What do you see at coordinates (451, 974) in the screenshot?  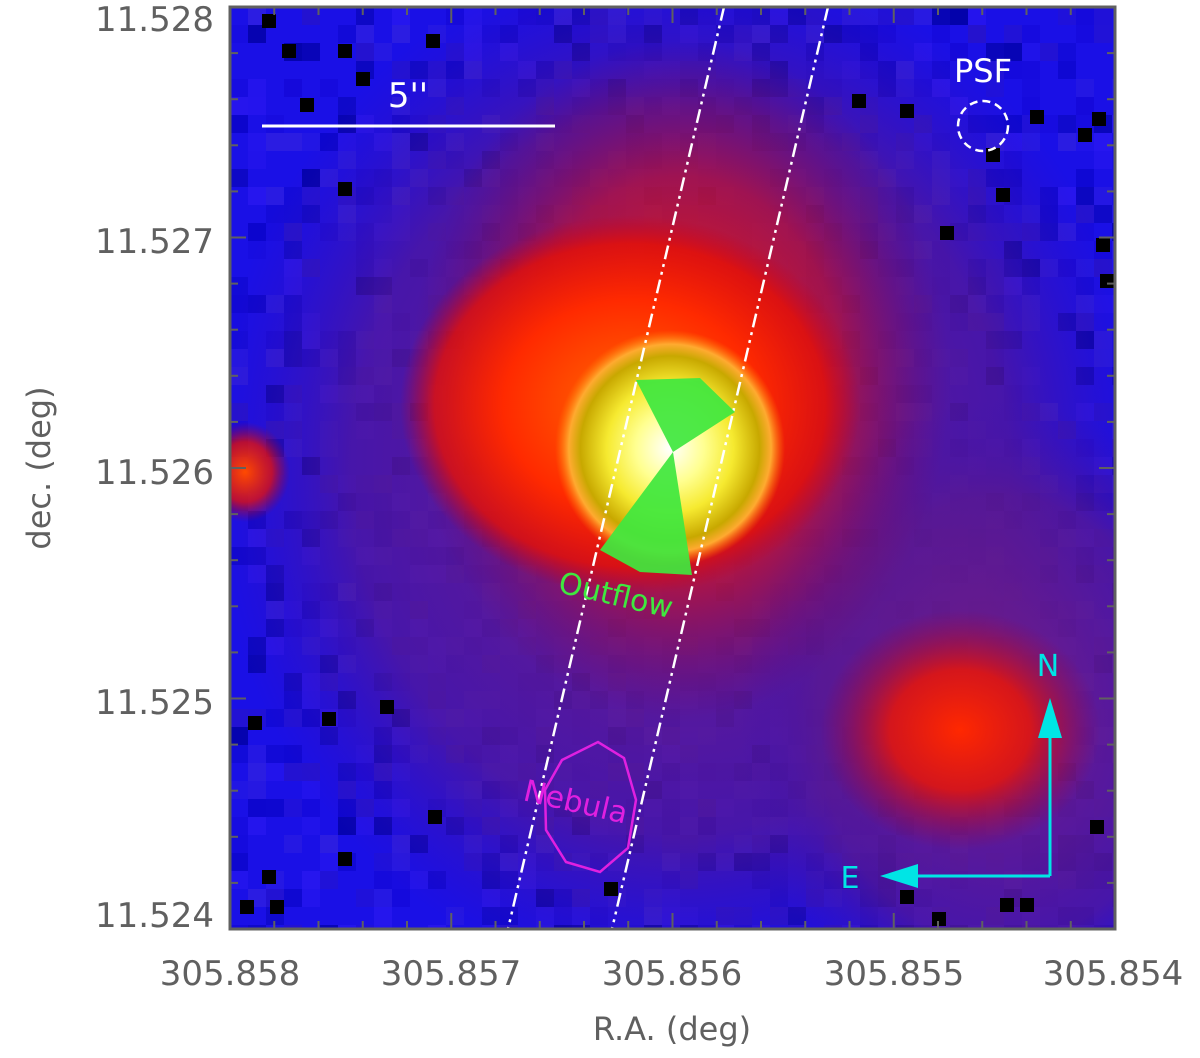 I see `x-tick-label: 305.857` at bounding box center [451, 974].